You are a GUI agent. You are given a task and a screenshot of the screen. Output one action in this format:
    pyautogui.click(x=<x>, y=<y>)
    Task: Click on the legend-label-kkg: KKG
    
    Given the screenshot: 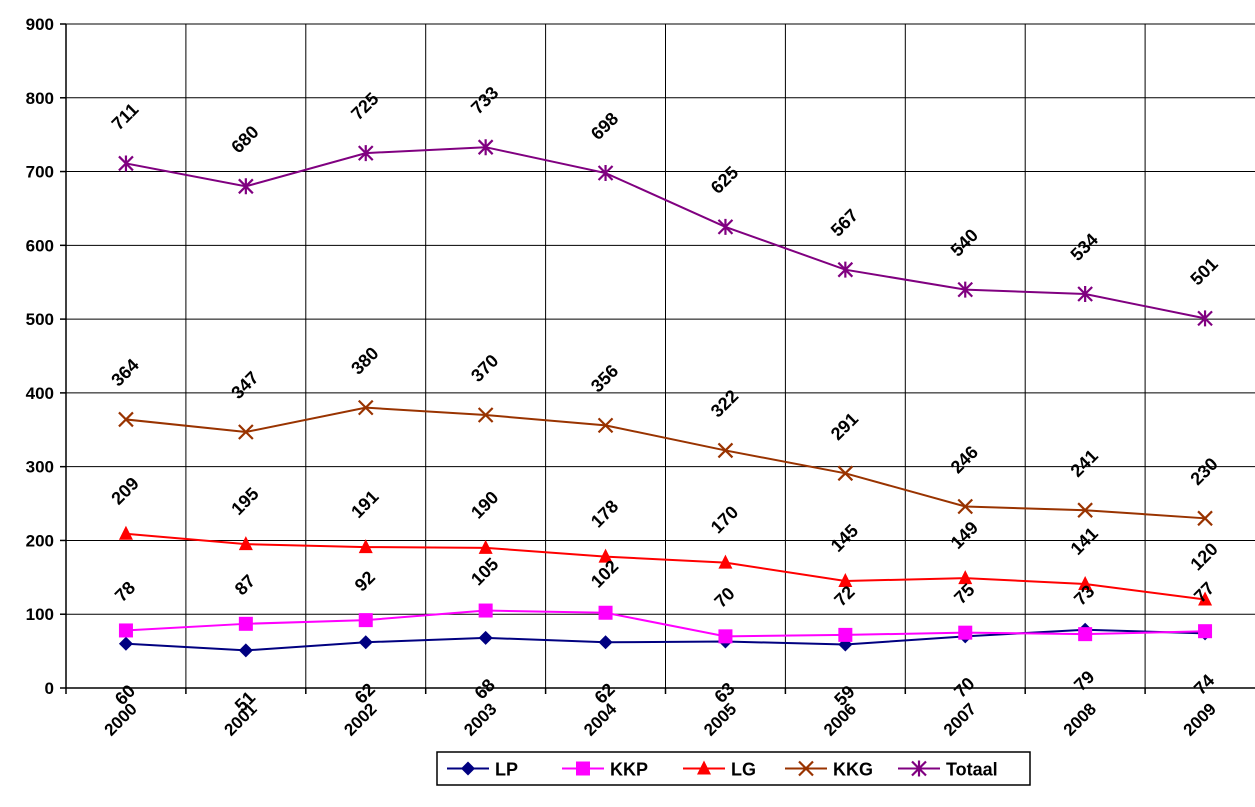 What is the action you would take?
    pyautogui.click(x=853, y=770)
    